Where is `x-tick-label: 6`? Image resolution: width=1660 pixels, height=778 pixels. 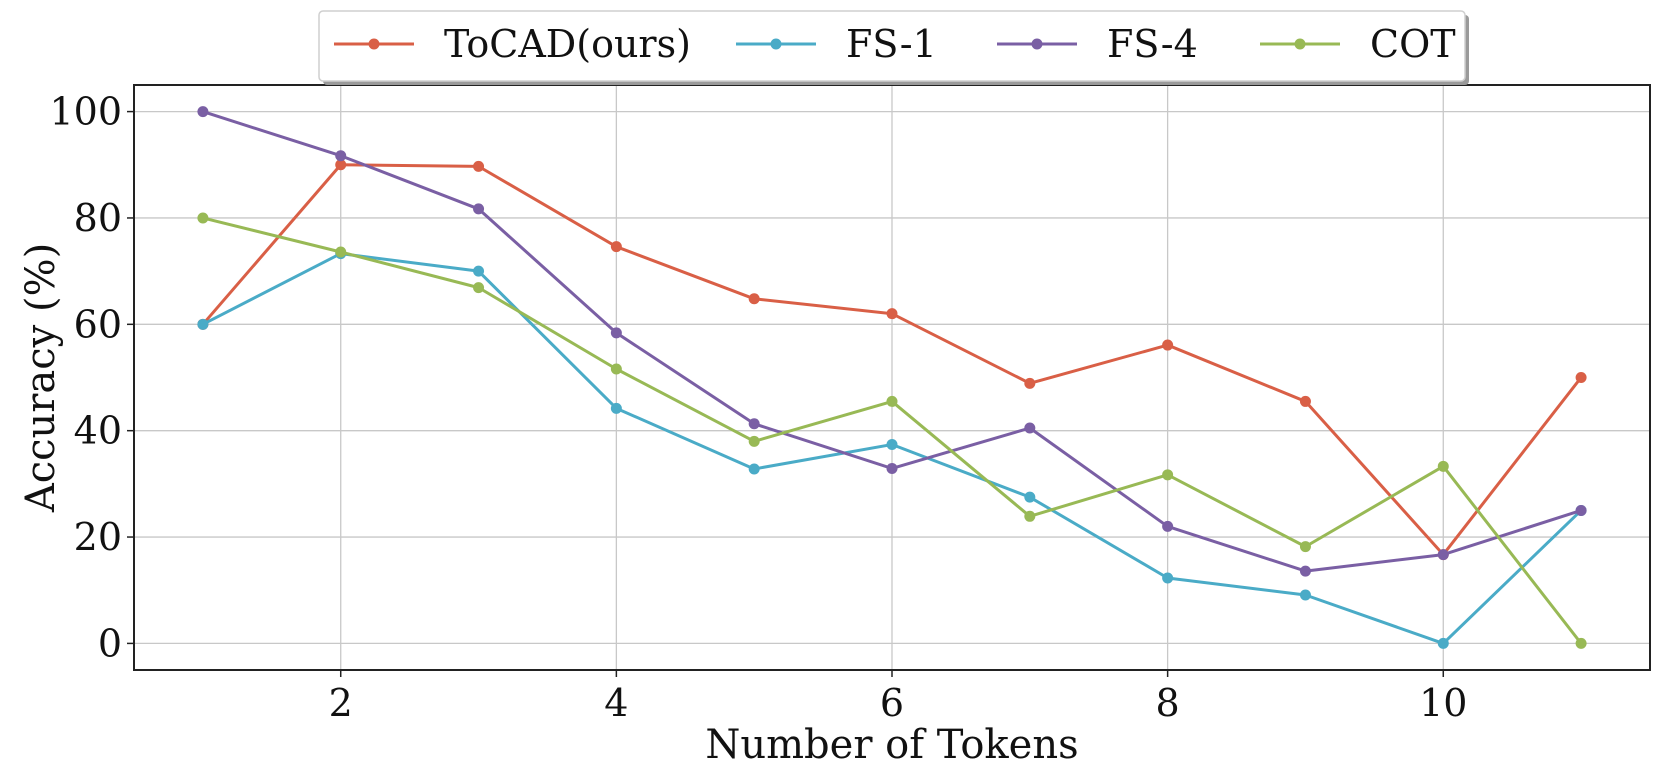 x-tick-label: 6 is located at coordinates (892, 703).